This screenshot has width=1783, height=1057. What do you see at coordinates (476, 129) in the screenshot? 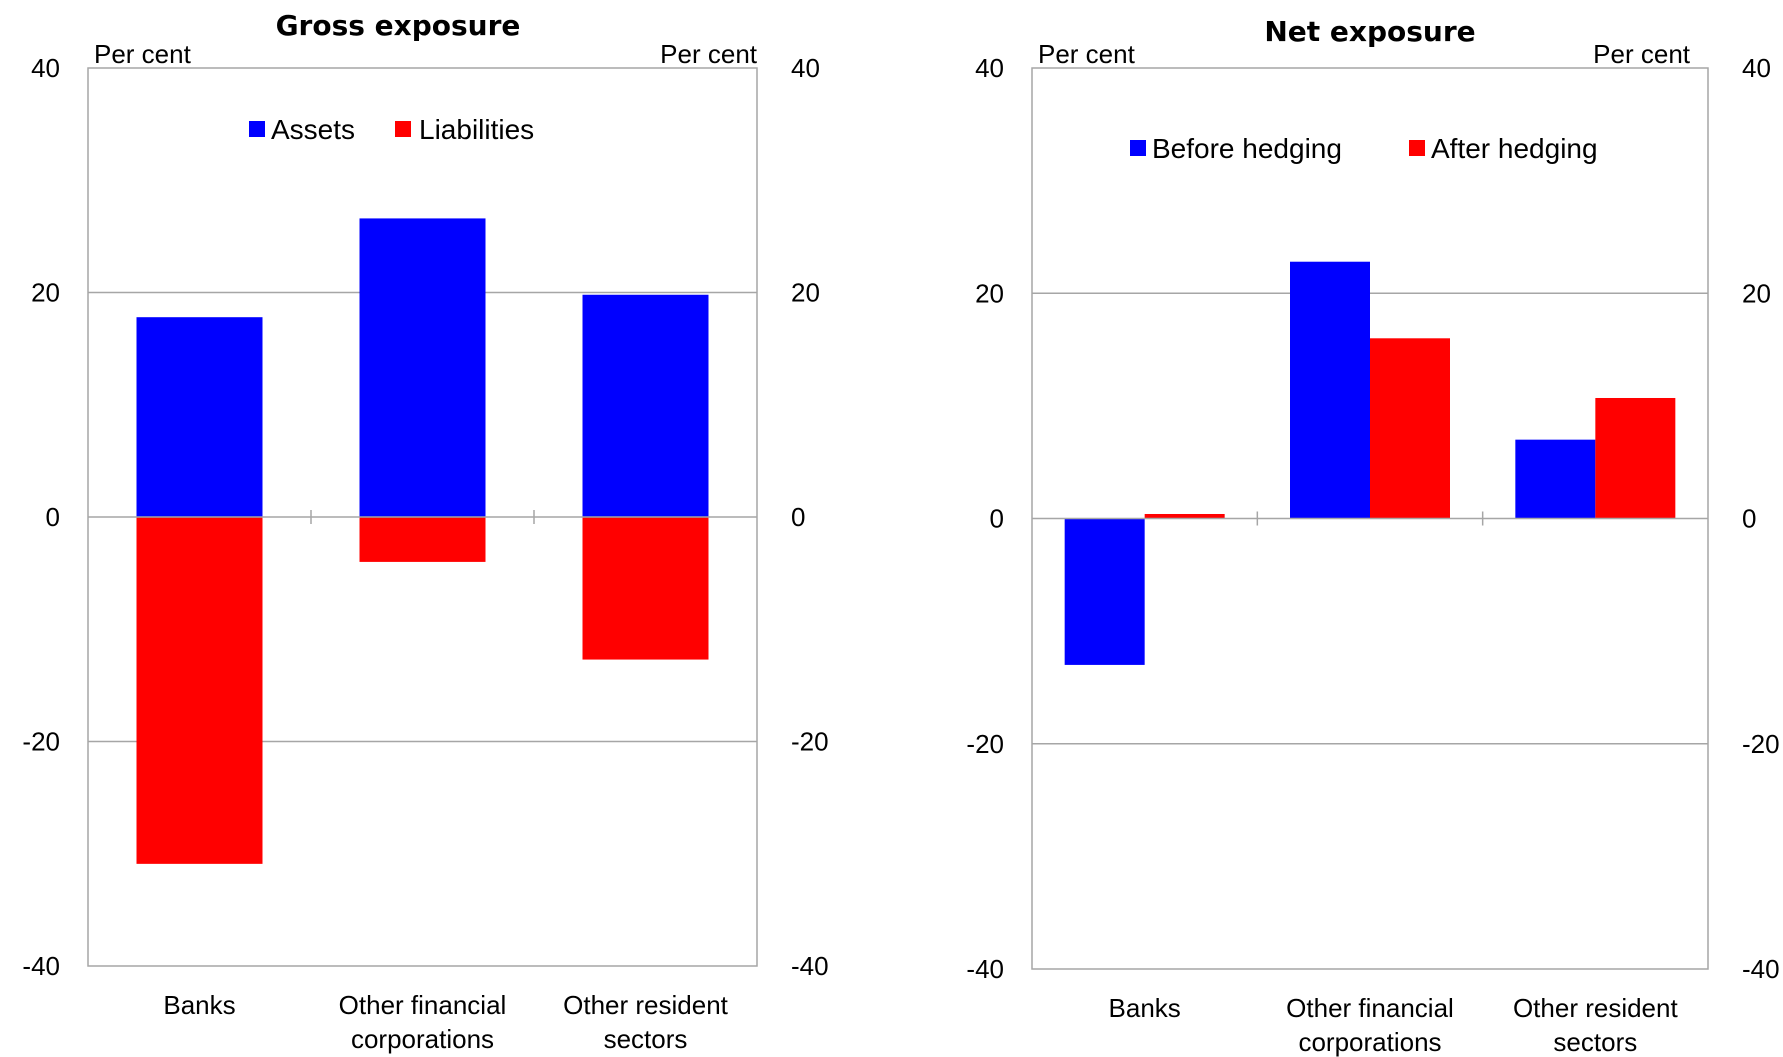
I see `legend-label: Liabilities` at bounding box center [476, 129].